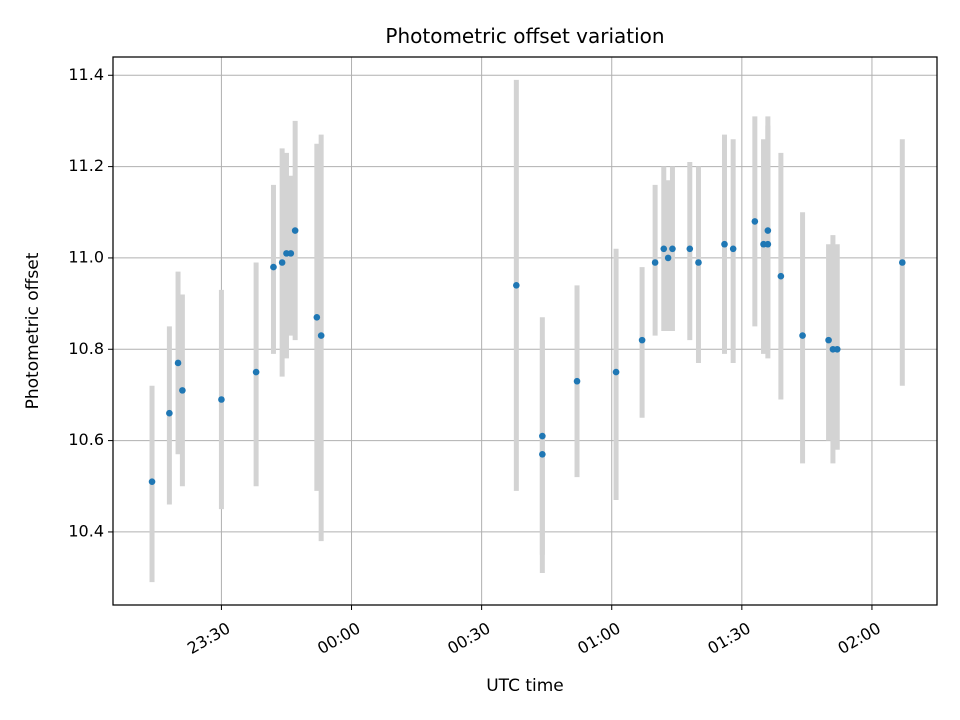 The height and width of the screenshot is (720, 960). Describe the element at coordinates (33, 330) in the screenshot. I see `y-axis-label: Photometric offset` at that location.